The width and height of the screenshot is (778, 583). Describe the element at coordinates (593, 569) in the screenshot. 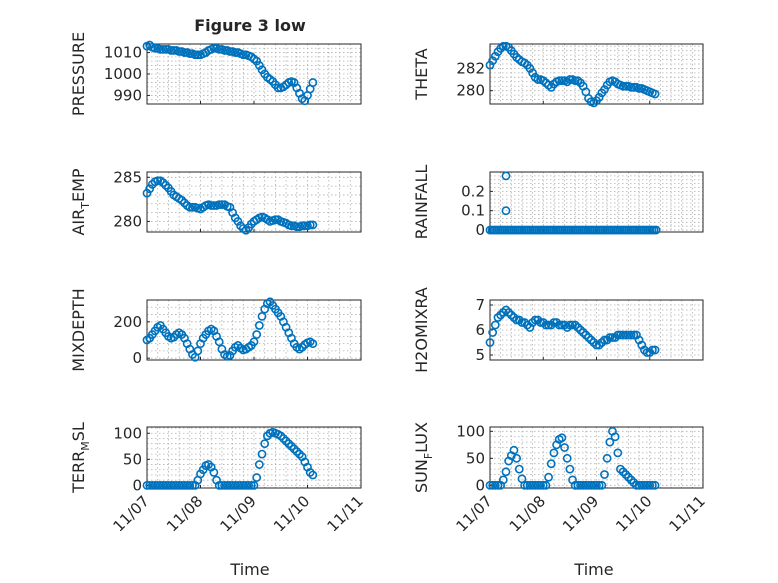

I see `x-axis-label-right: Time` at that location.